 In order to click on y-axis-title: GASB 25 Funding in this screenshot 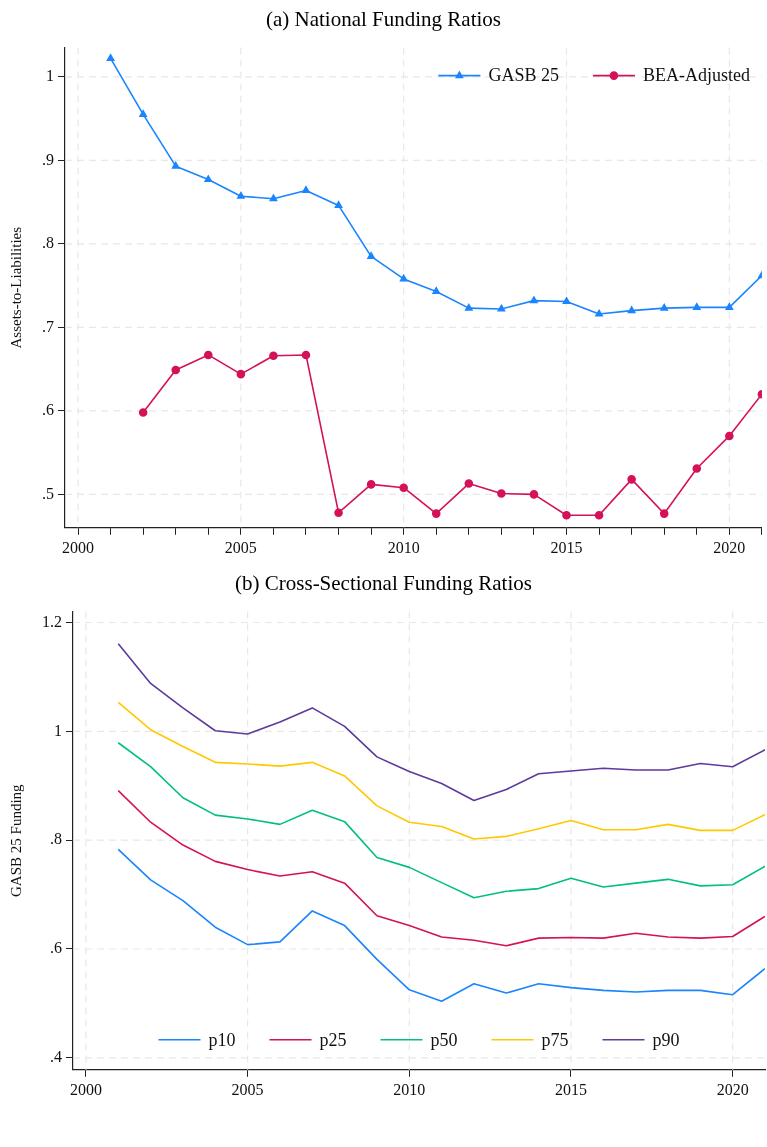, I will do `click(15, 840)`.